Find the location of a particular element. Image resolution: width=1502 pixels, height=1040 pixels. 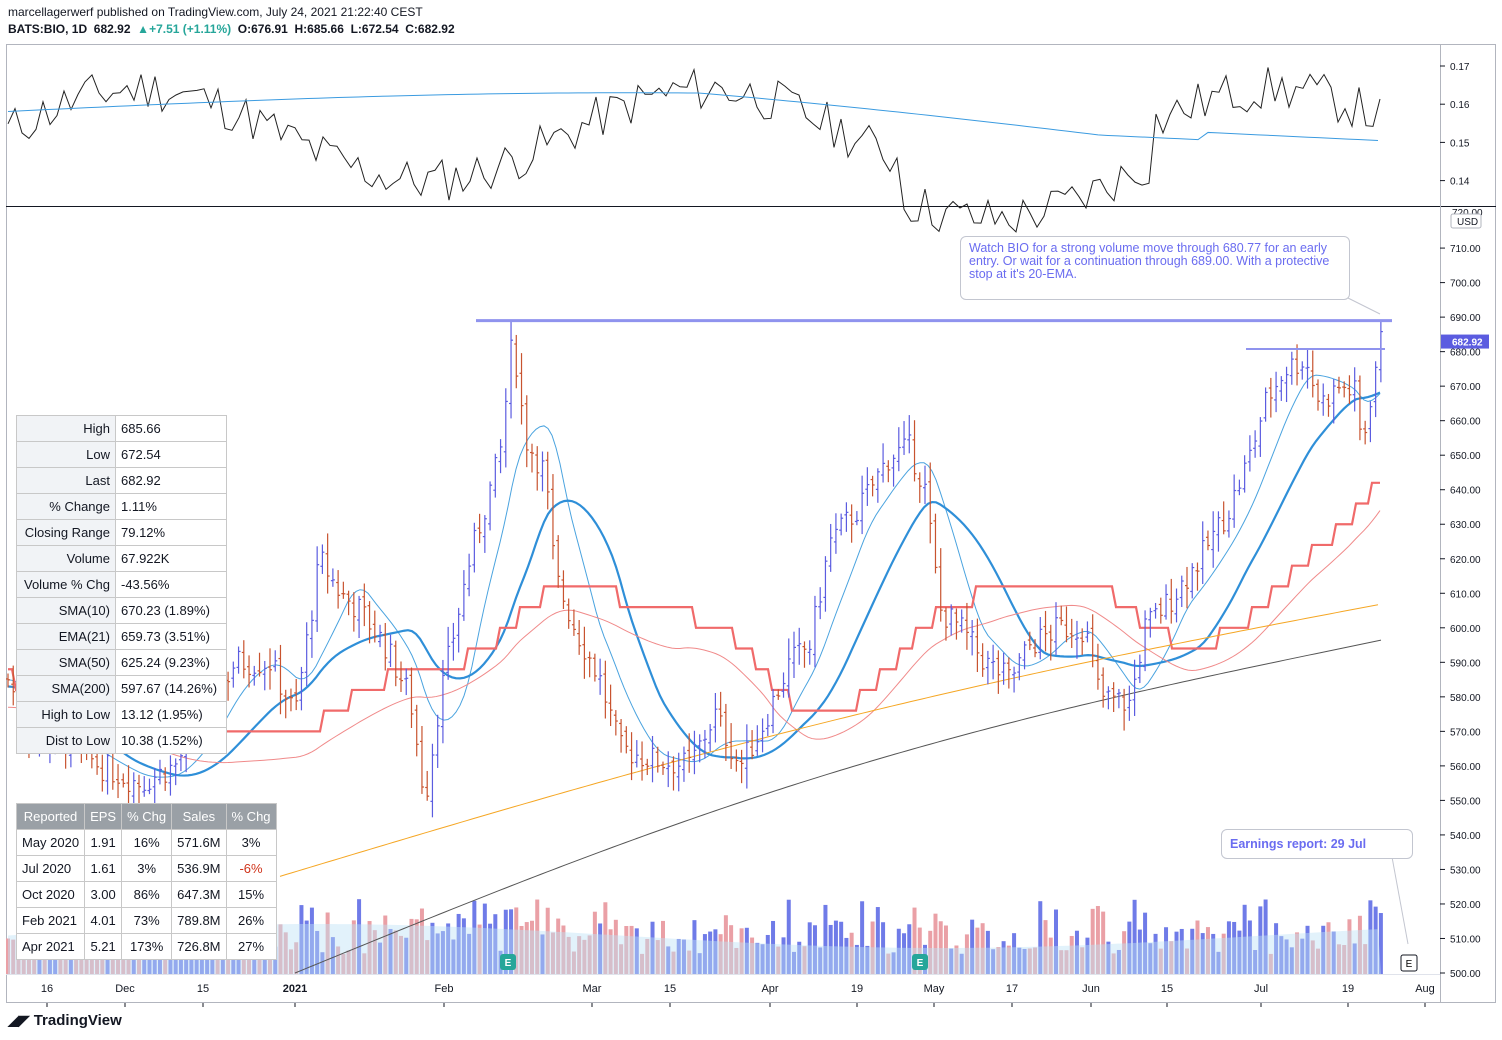

date-tick-label: 15 is located at coordinates (670, 989).